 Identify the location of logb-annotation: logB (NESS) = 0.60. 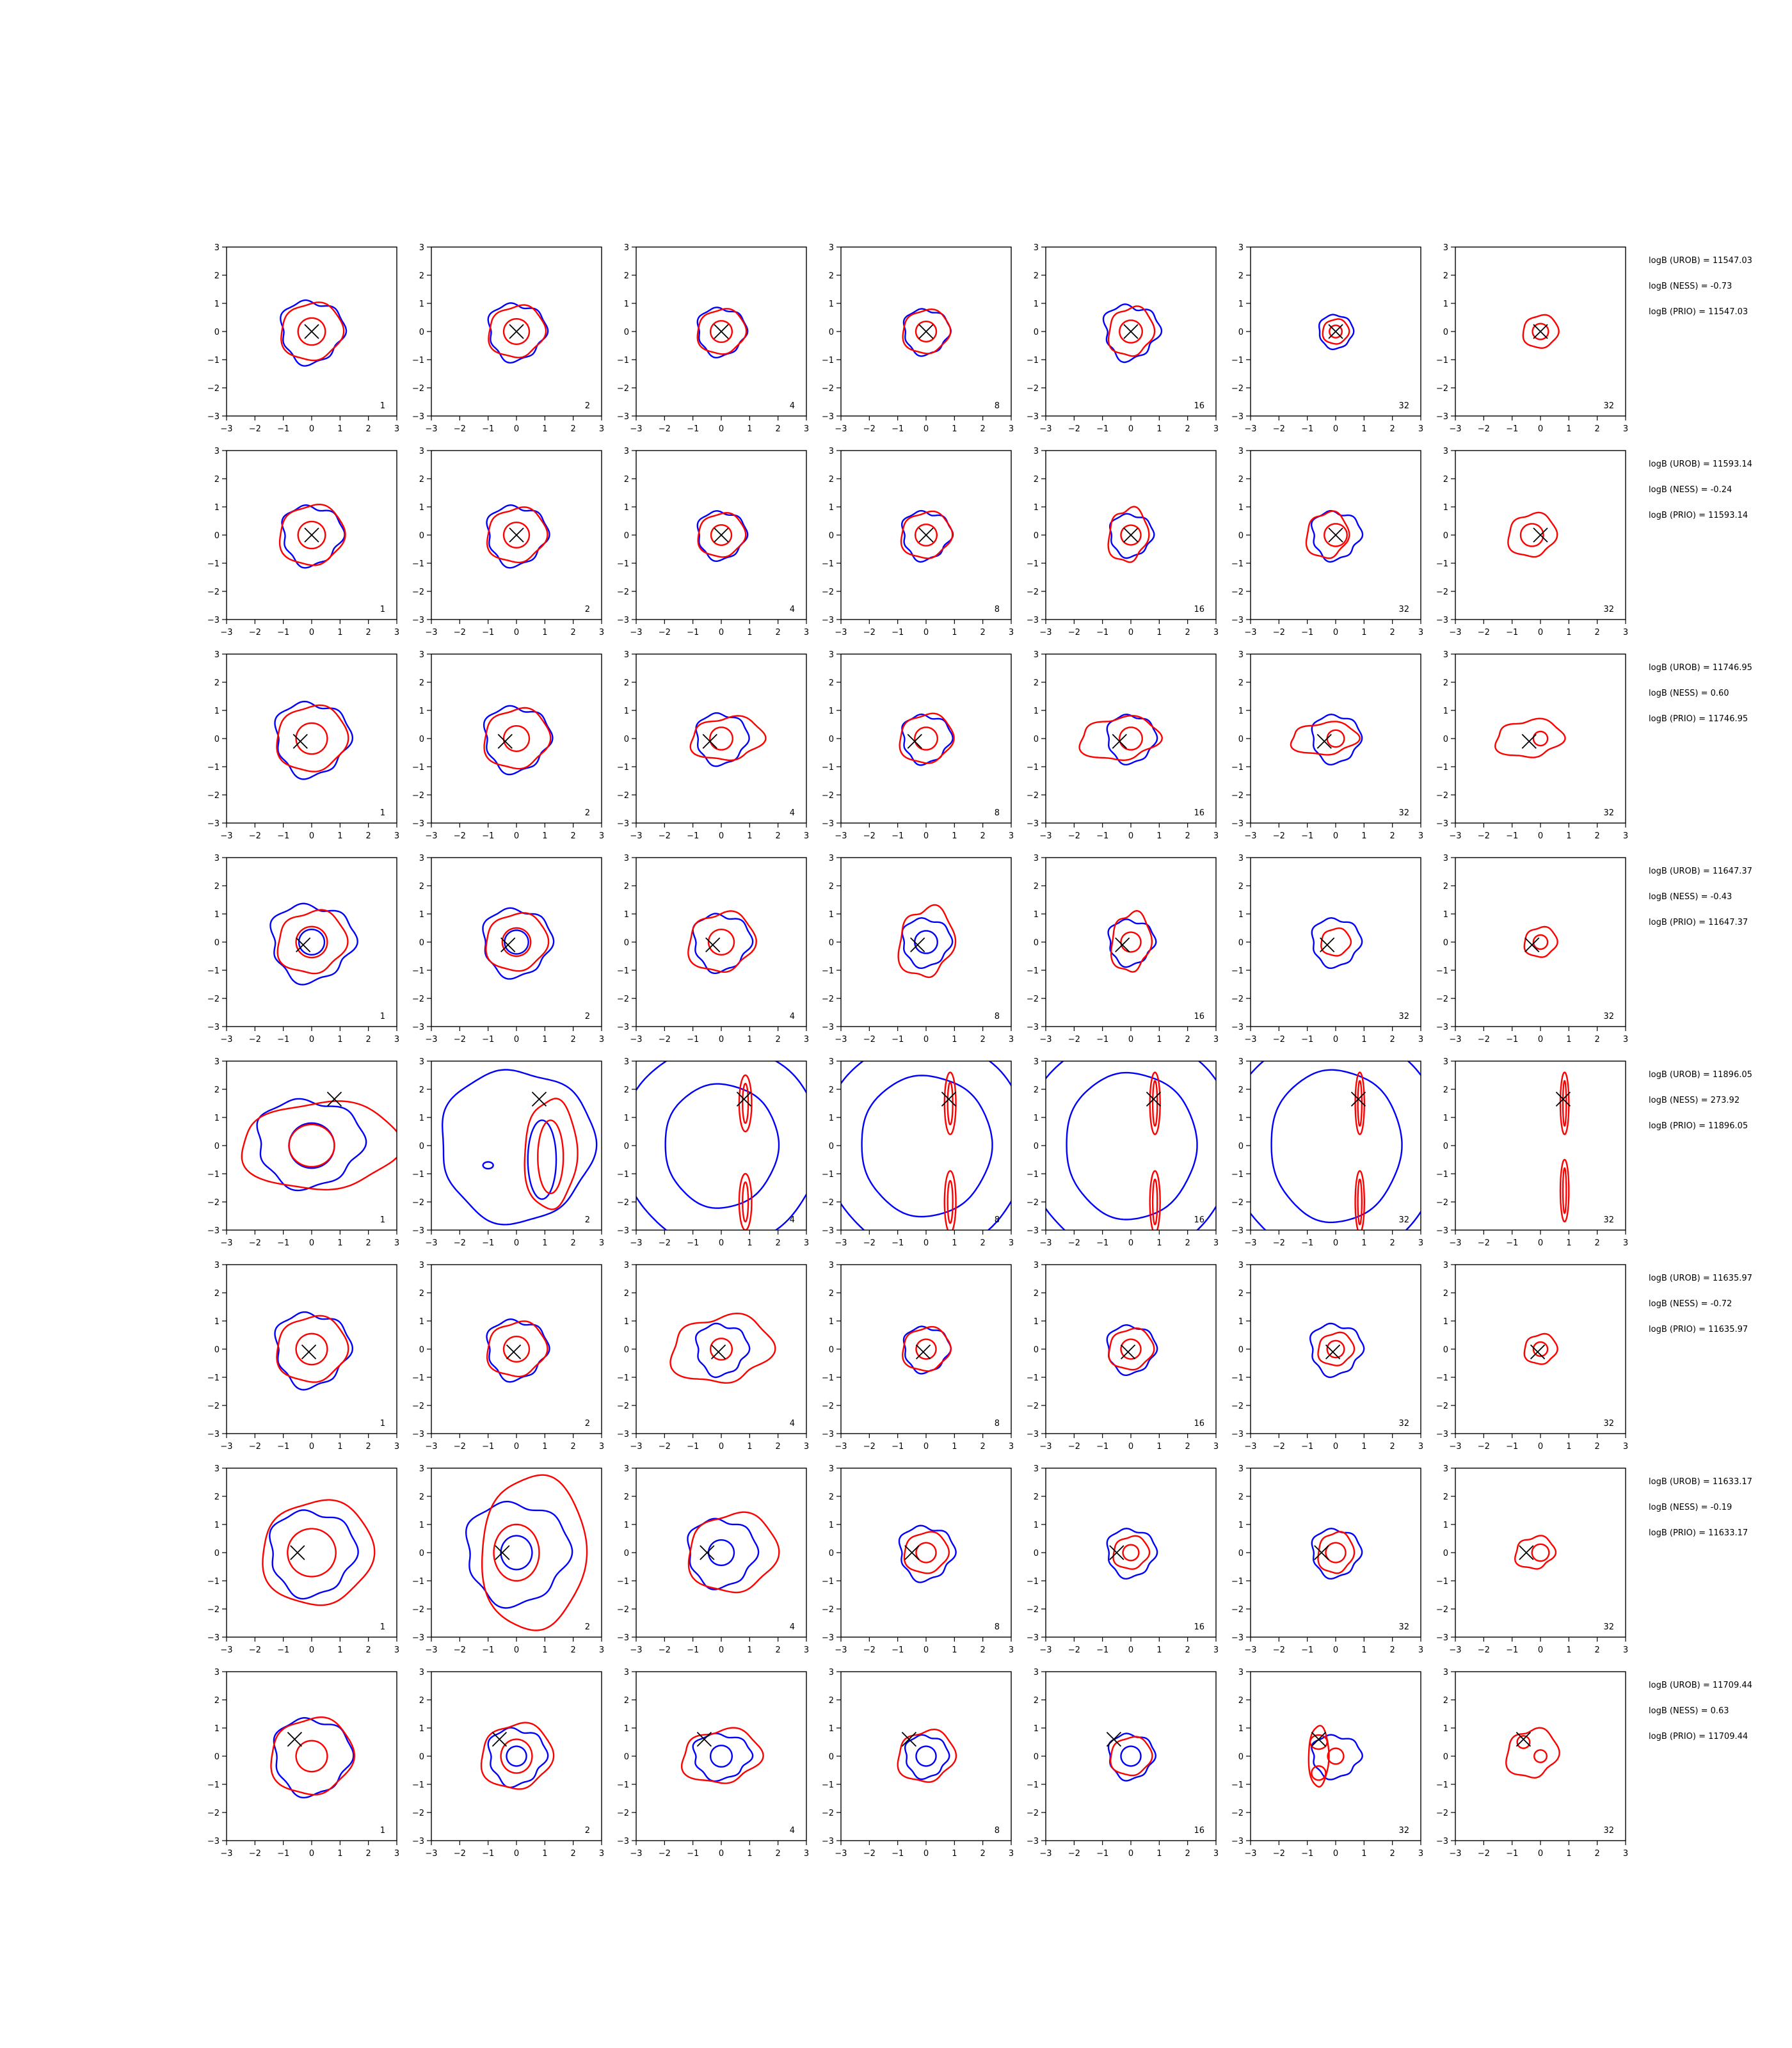
(1689, 693).